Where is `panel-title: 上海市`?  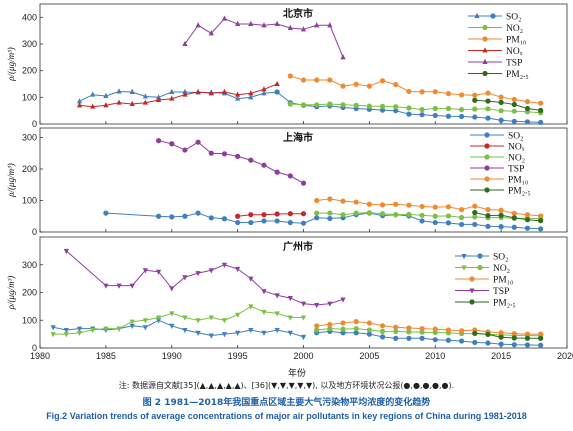
panel-title: 上海市 is located at coordinates (298, 137).